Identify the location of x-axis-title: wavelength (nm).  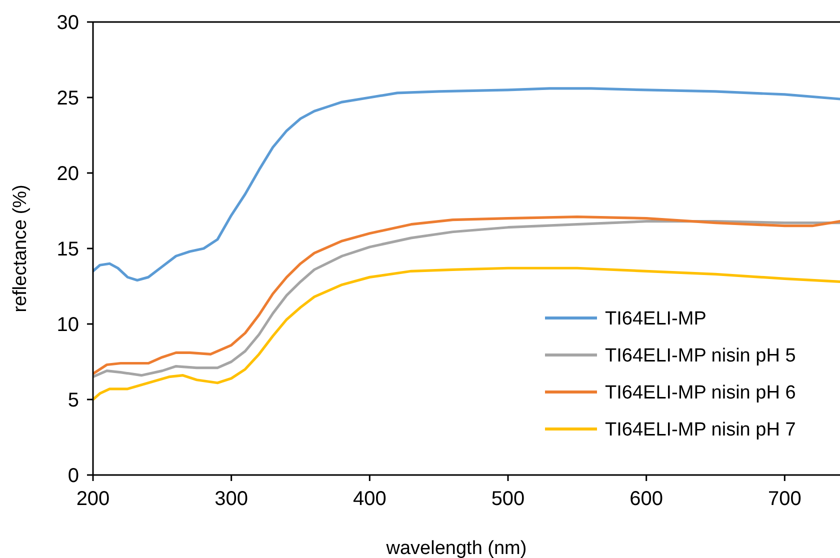
(456, 548).